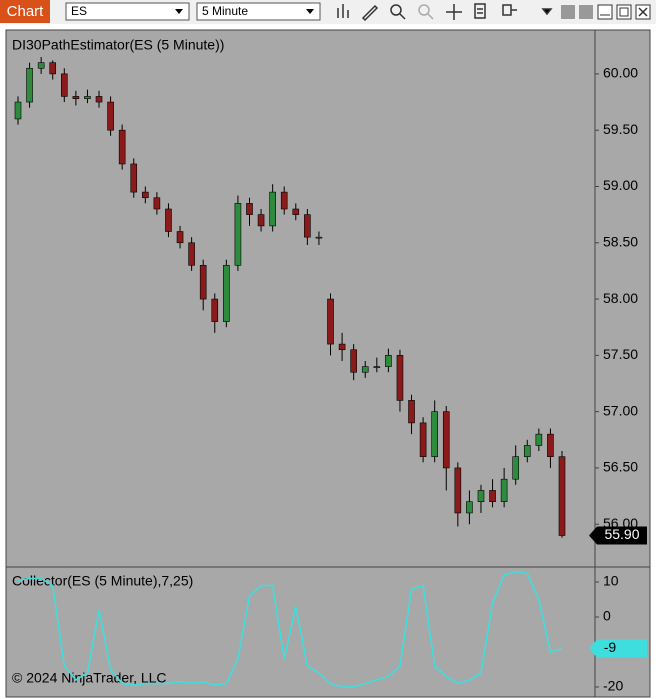 The width and height of the screenshot is (656, 699). I want to click on indicator-pane-title: Collector(ES (5 Minute),7,25), so click(102, 581).